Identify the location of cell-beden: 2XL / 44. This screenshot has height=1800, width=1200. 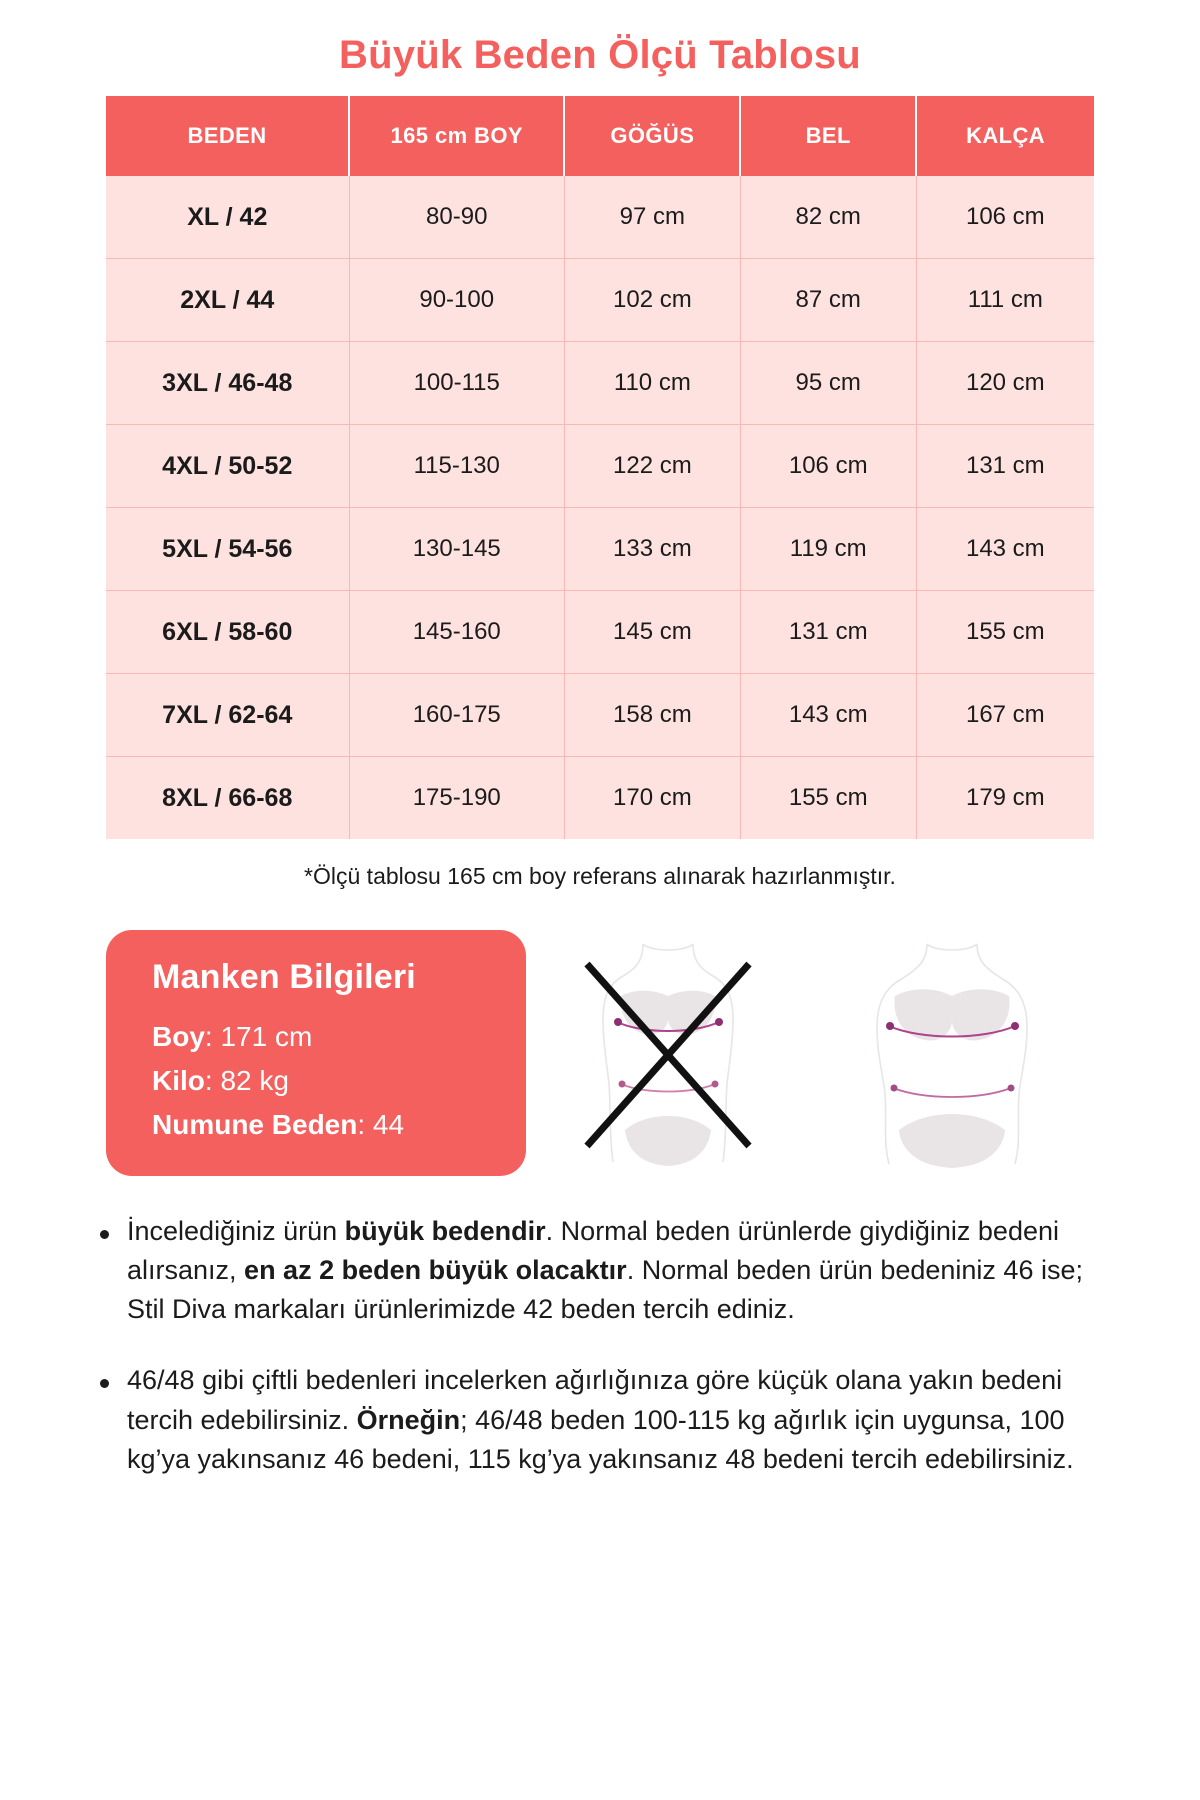
(228, 300).